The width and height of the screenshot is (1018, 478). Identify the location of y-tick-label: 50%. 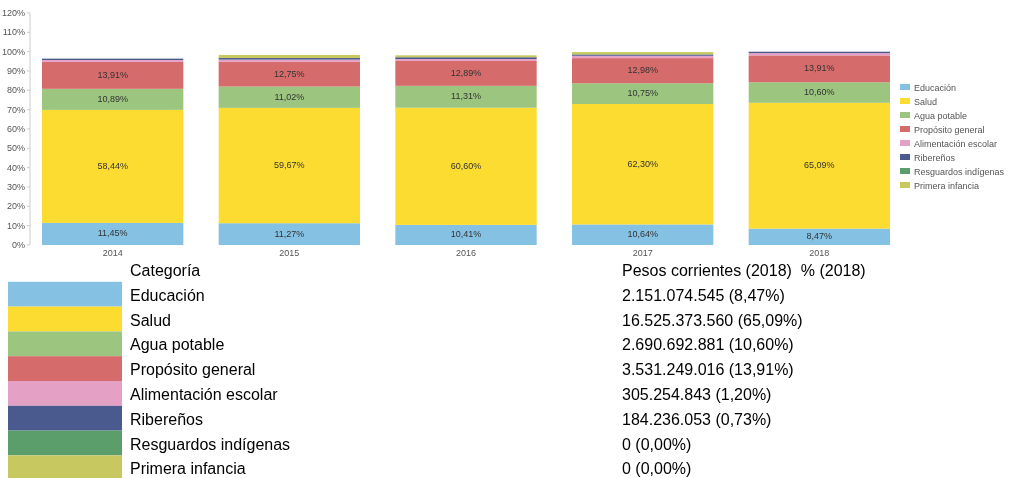
(15, 148).